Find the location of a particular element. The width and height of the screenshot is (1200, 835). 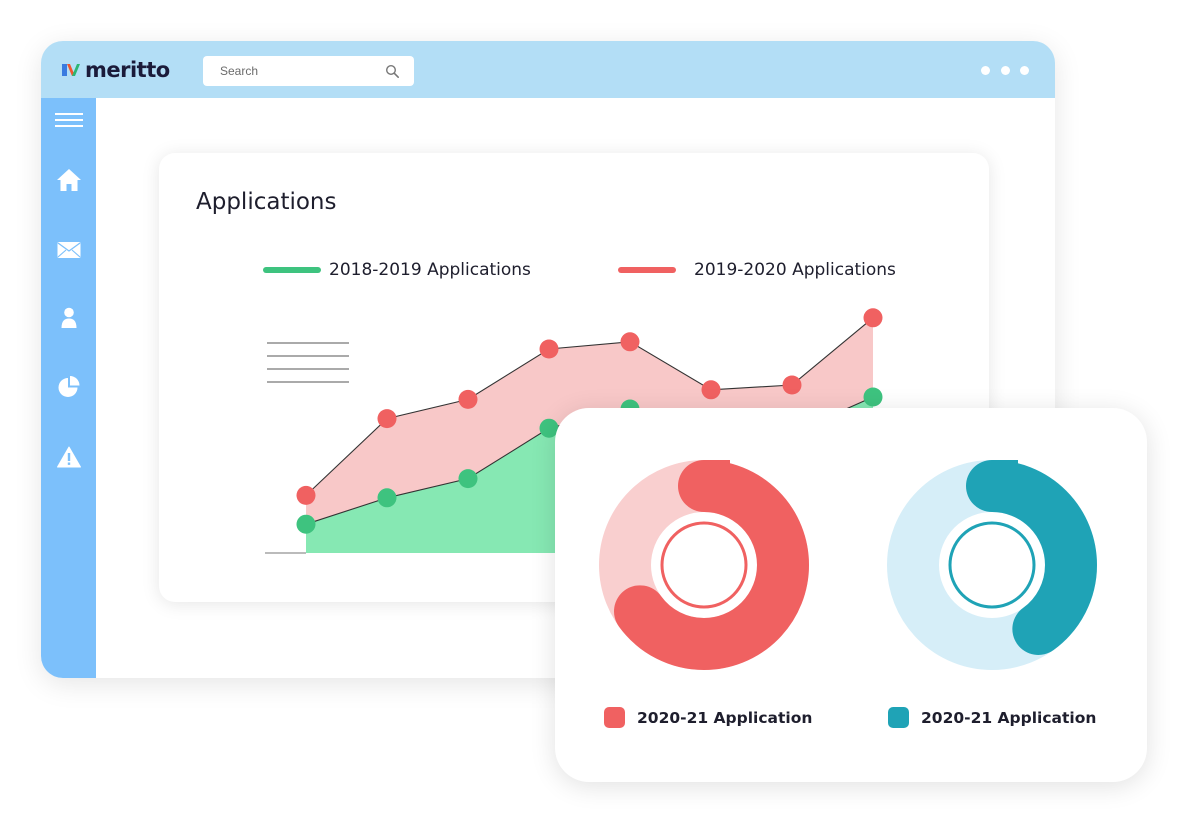

sidebar-item-mail is located at coordinates (68, 250).